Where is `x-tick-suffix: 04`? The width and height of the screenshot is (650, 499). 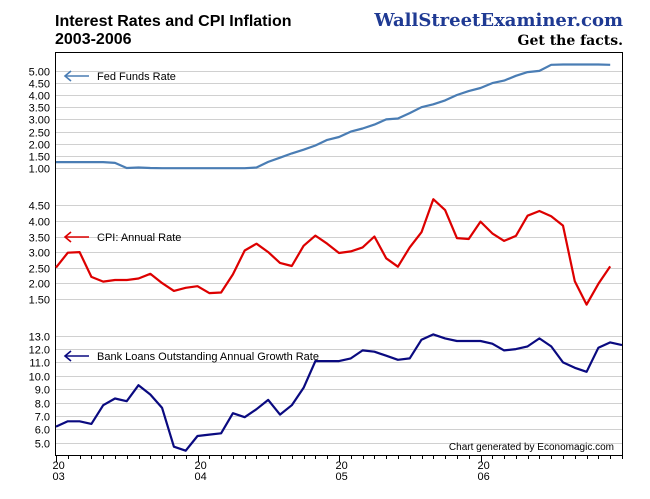
x-tick-suffix: 04 is located at coordinates (201, 477).